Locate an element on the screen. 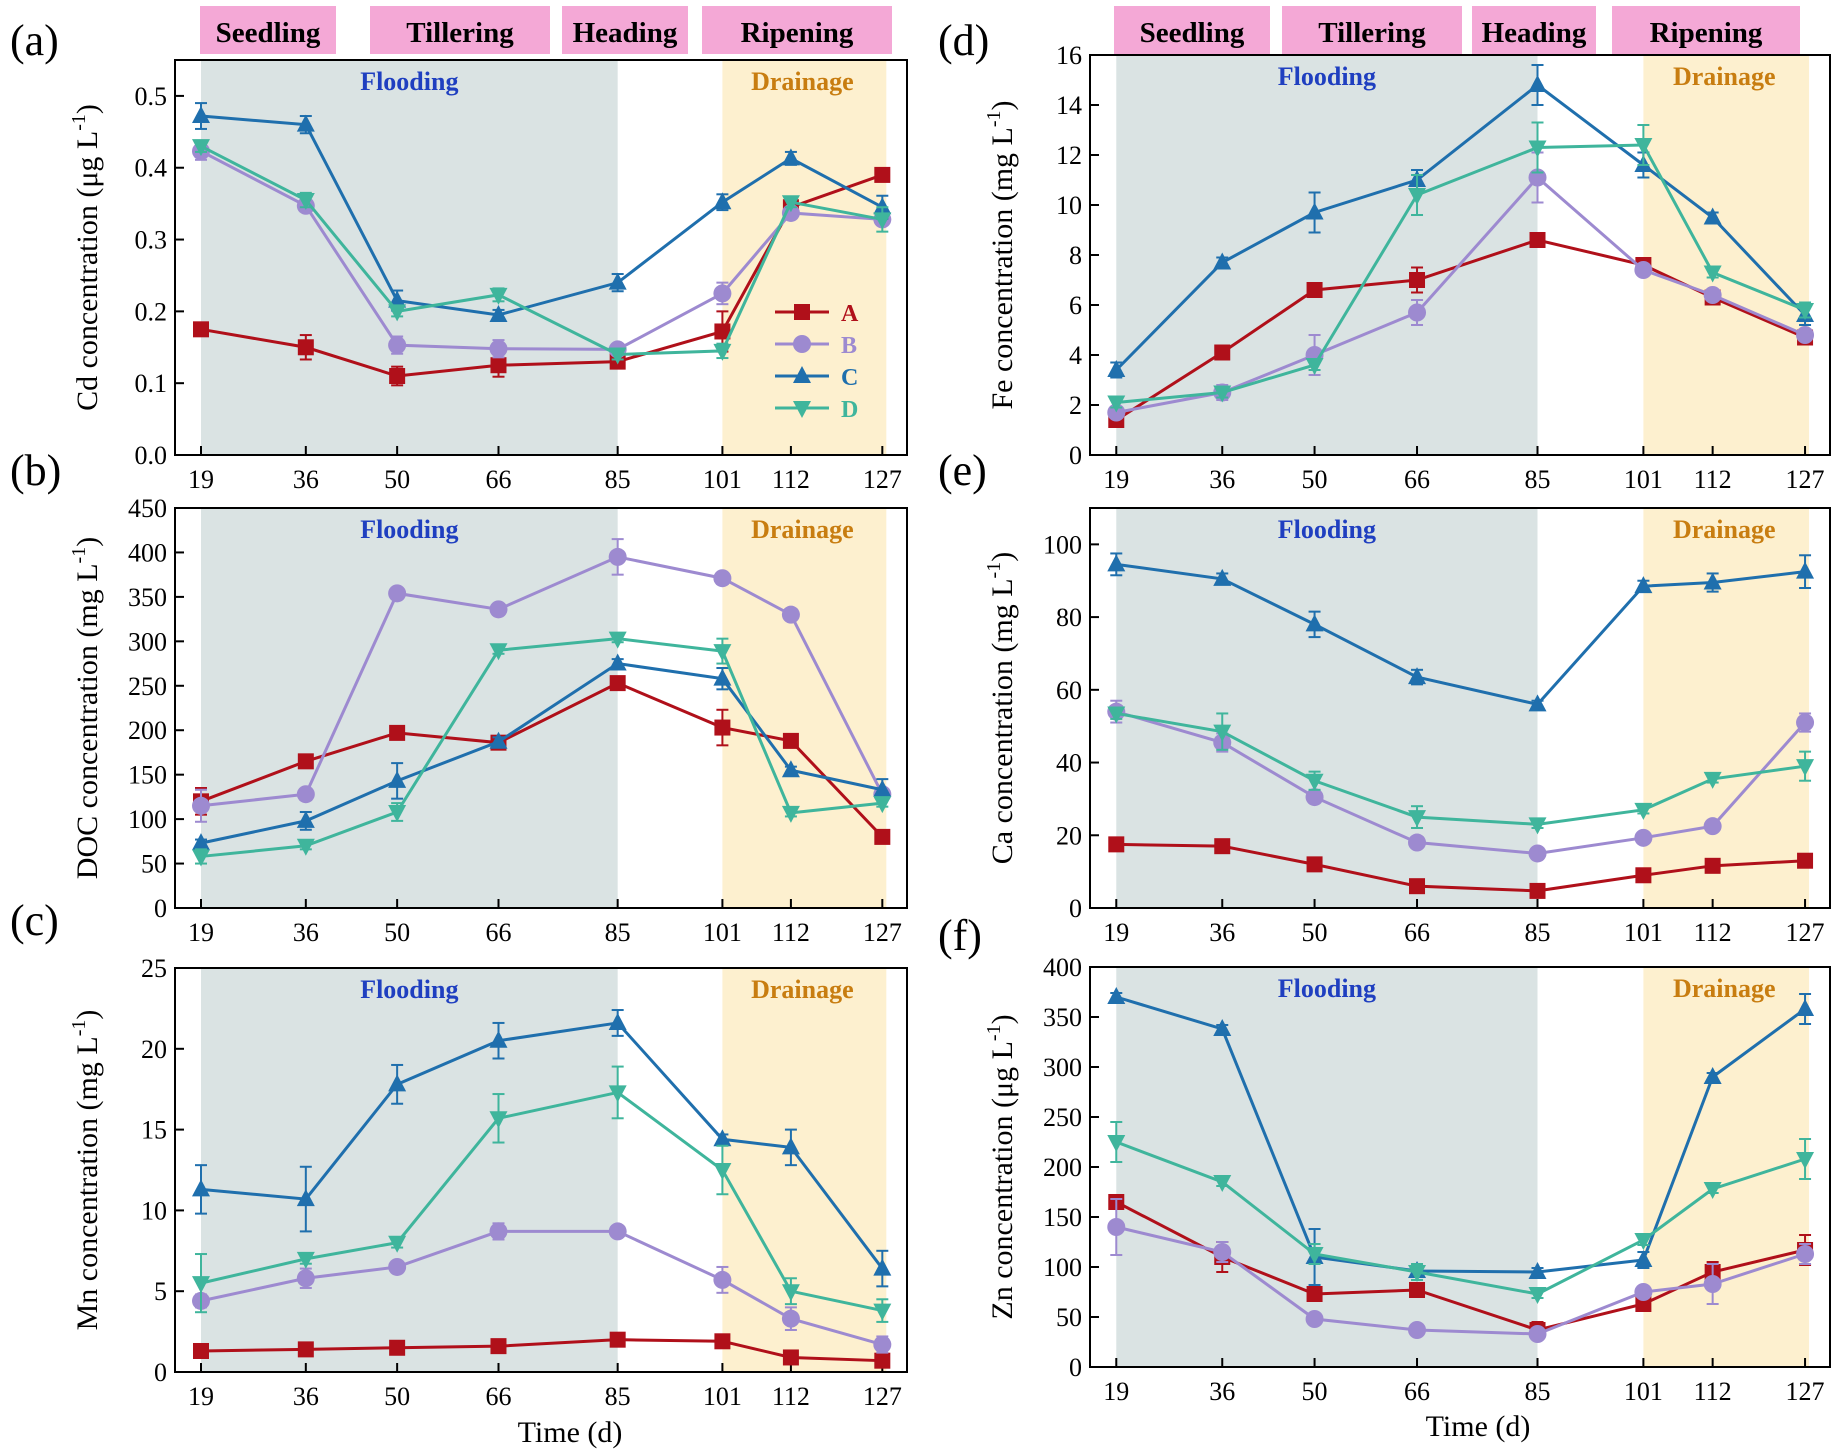 This screenshot has height=1451, width=1836. panel-letter: (a) is located at coordinates (34, 40).